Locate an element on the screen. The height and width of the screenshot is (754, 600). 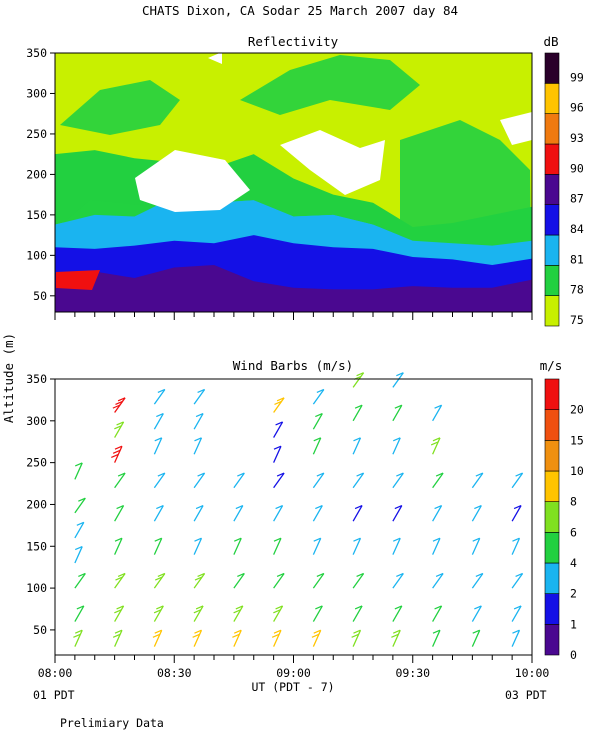
reflectivity-unit: dB is located at coordinates (550, 41).